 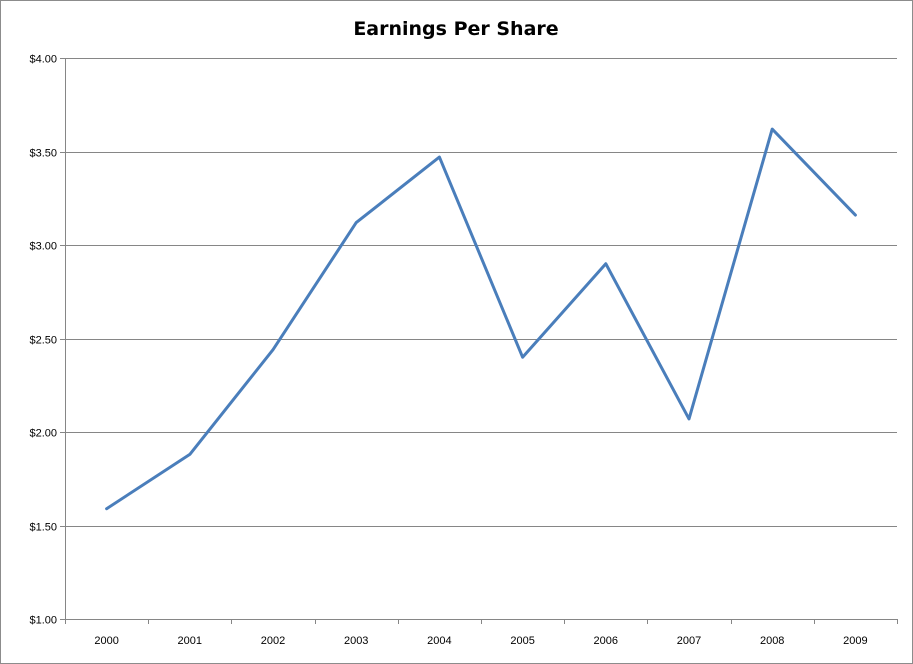 What do you see at coordinates (43, 434) in the screenshot?
I see `y-tick-label: $2.00` at bounding box center [43, 434].